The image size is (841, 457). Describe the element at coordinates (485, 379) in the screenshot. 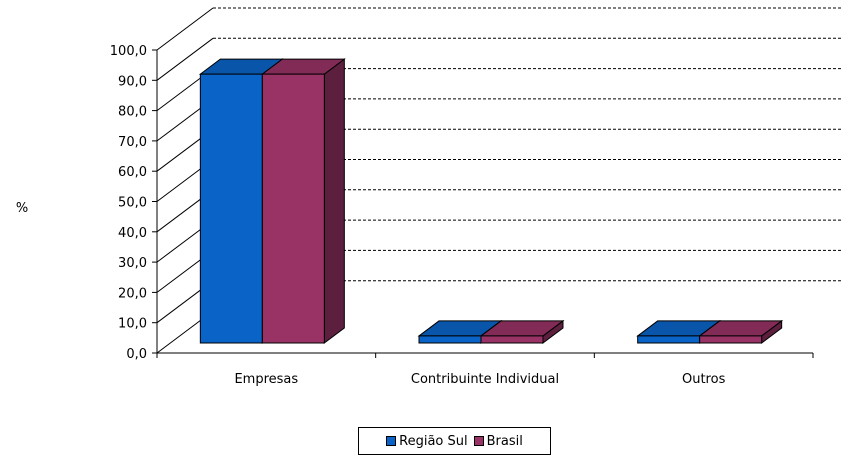

I see `x-tick-label: Contribuinte Individual` at that location.